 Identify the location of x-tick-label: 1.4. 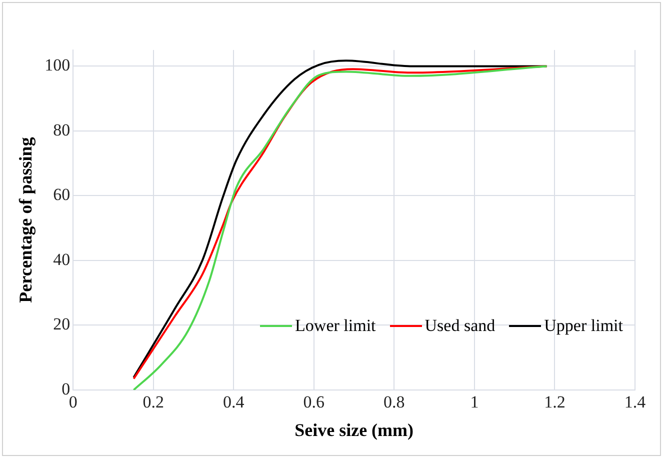
(635, 402).